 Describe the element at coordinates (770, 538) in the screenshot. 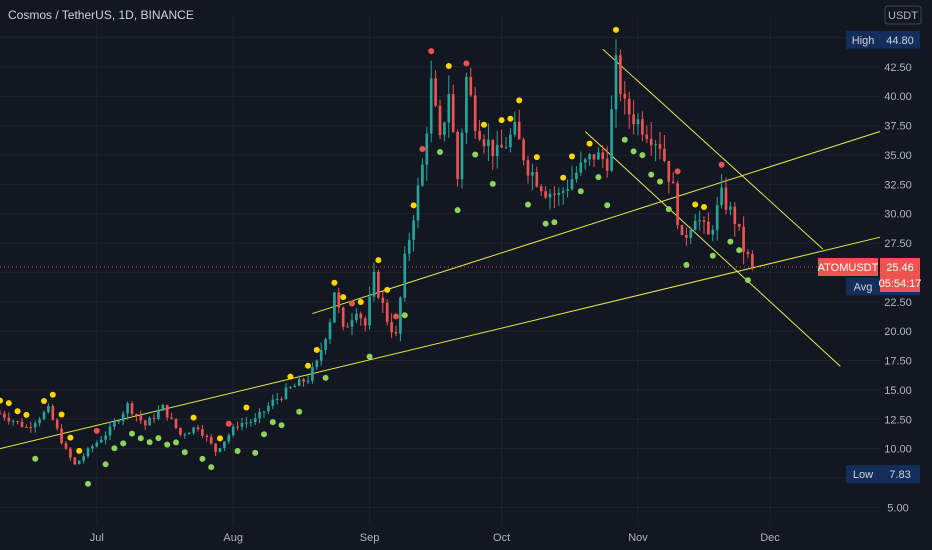

I see `x-tick-label: Dec` at that location.